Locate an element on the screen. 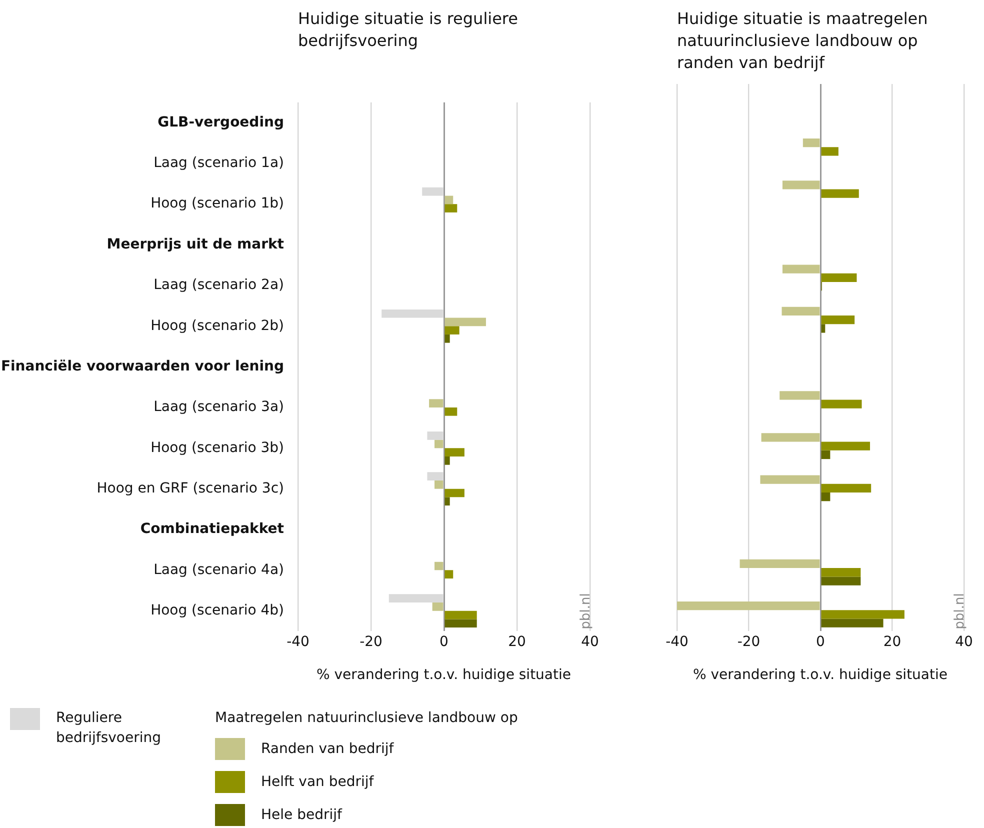  legend-label: Randen van bedrijf is located at coordinates (327, 748).